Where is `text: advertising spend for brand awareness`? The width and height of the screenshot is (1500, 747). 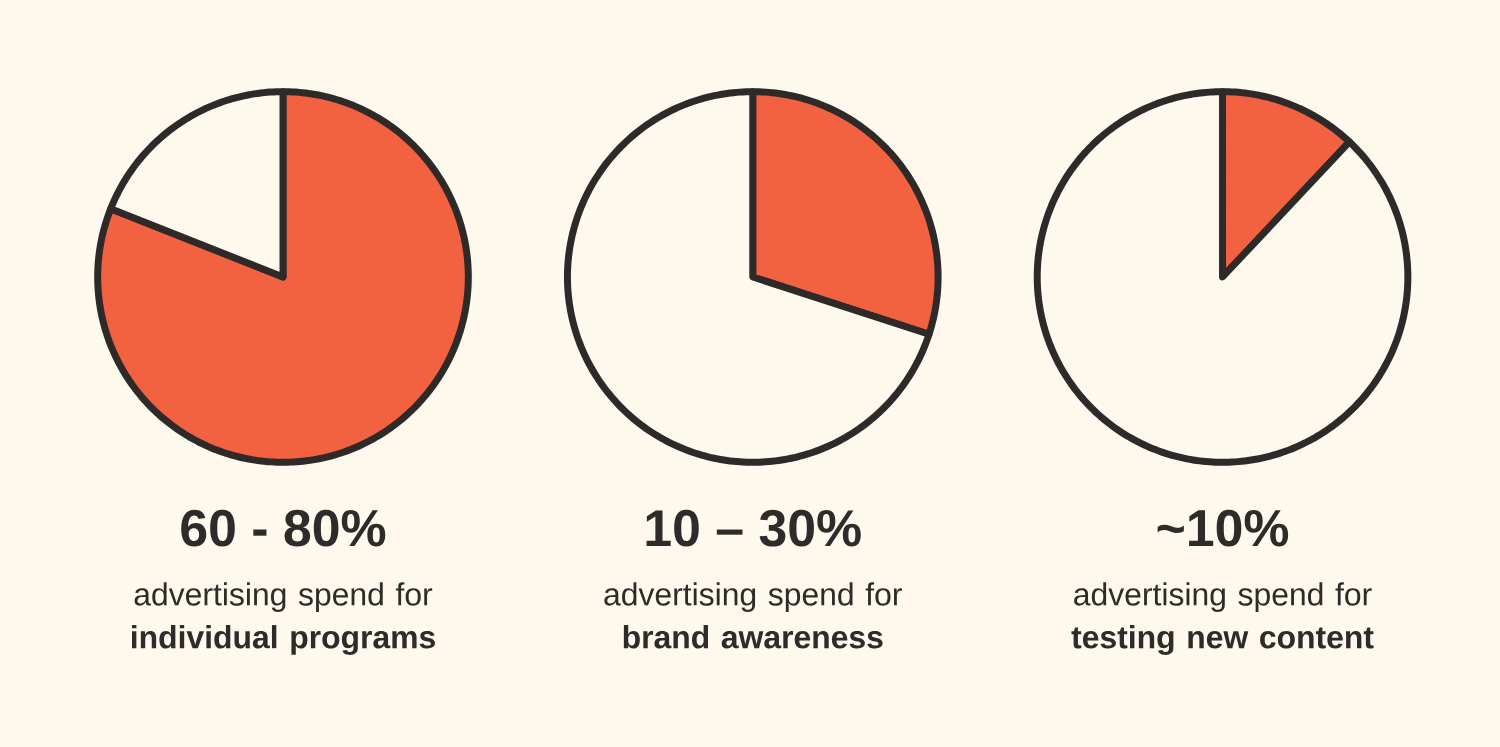 text: advertising spend for brand awareness is located at coordinates (753, 615).